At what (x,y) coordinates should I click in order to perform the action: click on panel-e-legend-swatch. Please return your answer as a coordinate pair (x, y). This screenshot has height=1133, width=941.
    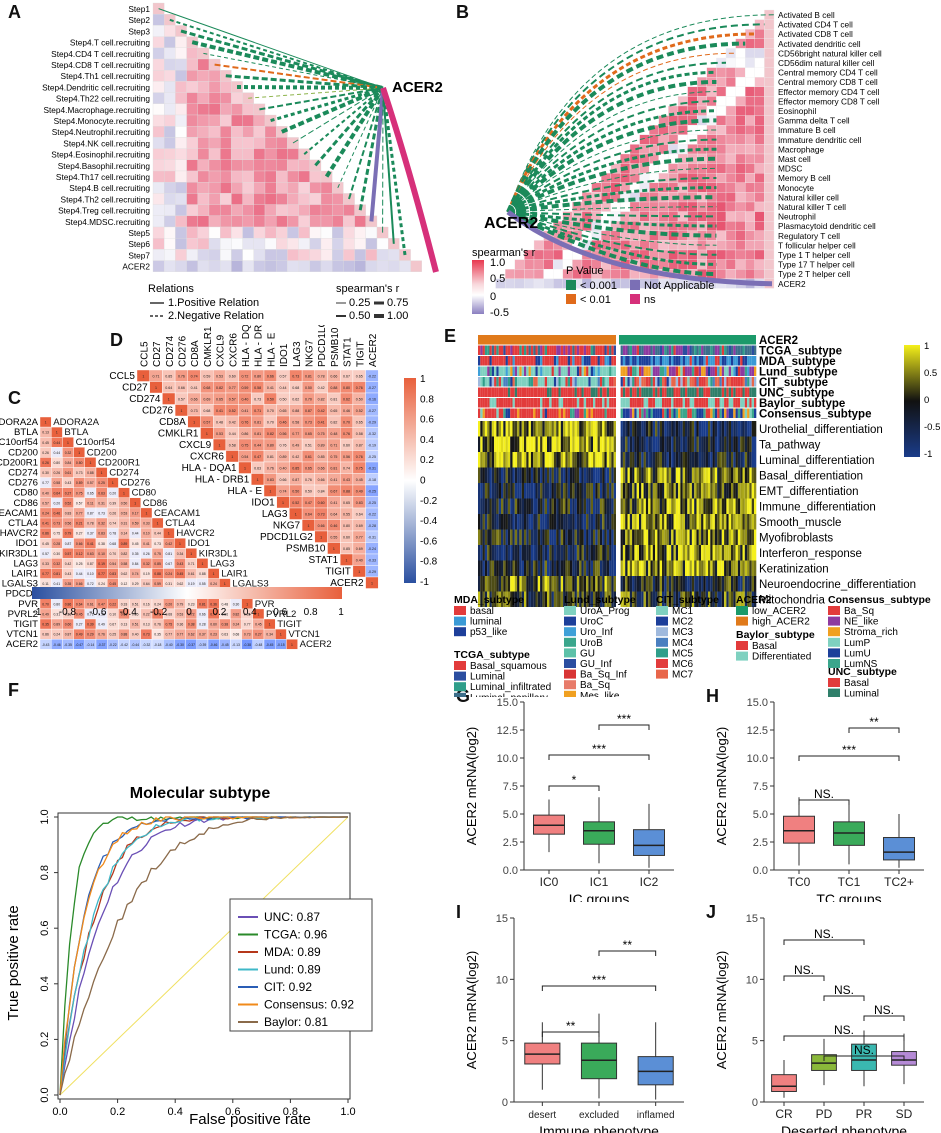
    Looking at the image, I should click on (662, 610).